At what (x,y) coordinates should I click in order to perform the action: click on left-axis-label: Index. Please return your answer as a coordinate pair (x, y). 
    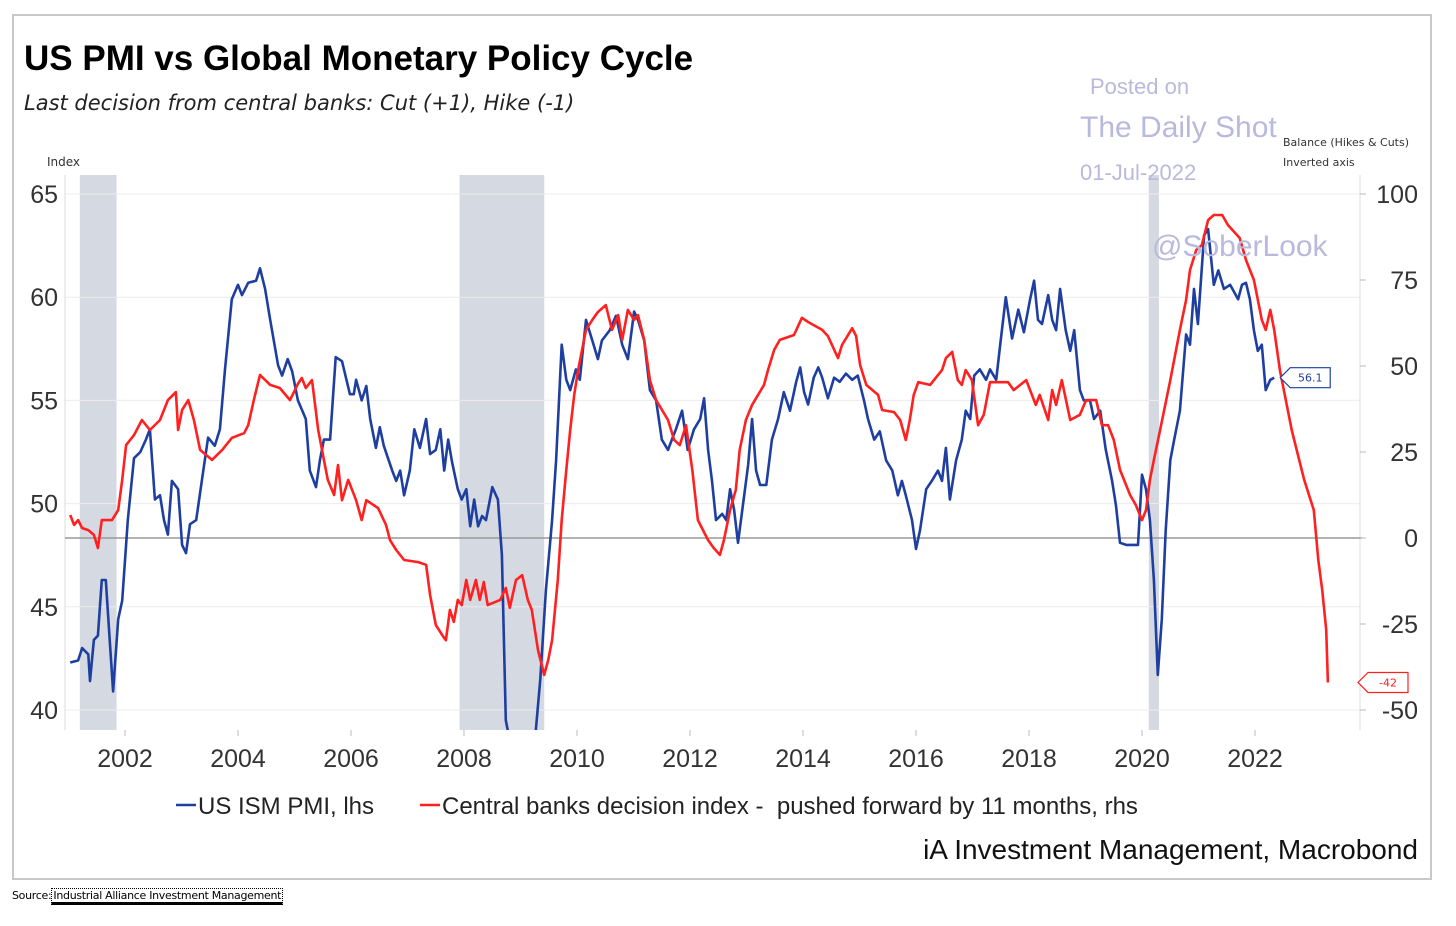
    Looking at the image, I should click on (63, 162).